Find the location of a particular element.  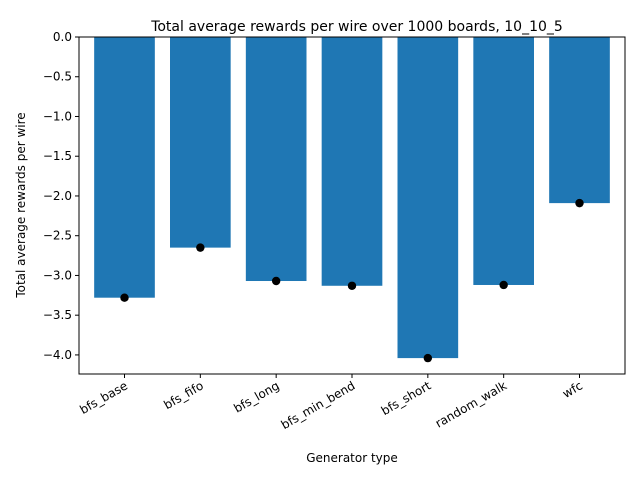

y-tick-label: −1.0 is located at coordinates (57, 116).